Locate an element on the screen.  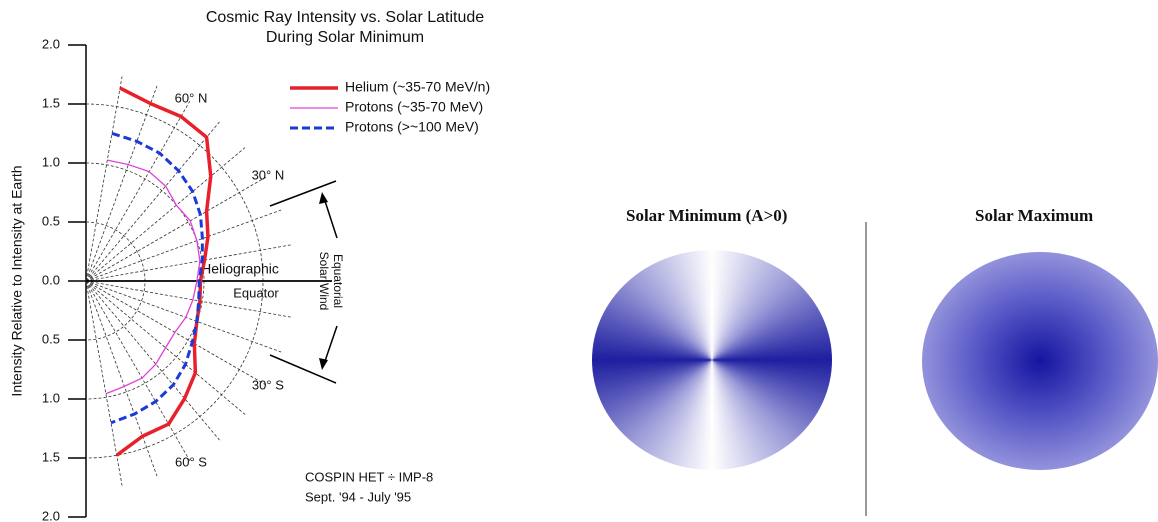
annotation: Heliographic is located at coordinates (240, 269).